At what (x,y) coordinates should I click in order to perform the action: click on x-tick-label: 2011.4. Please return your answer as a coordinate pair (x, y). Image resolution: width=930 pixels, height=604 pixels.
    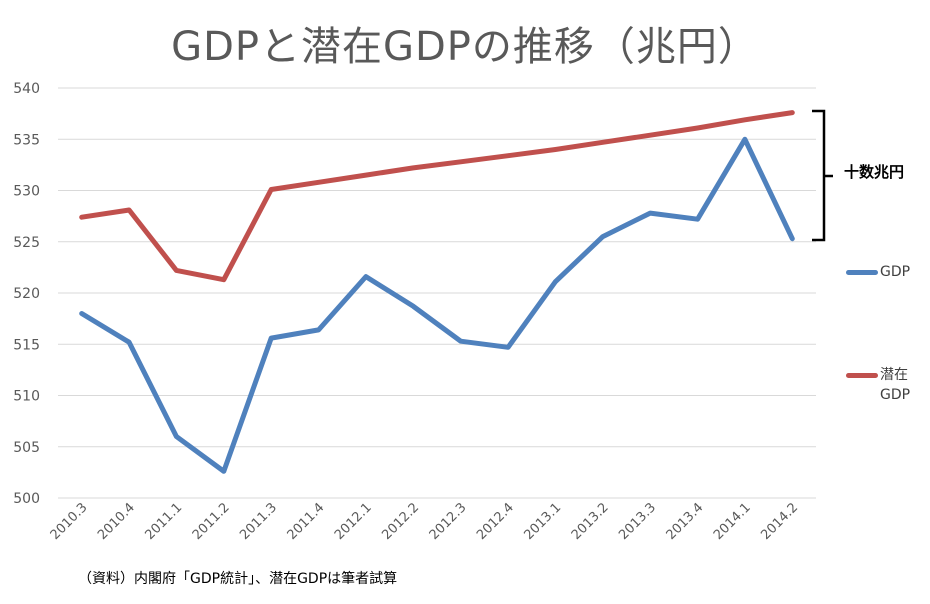
    Looking at the image, I should click on (306, 521).